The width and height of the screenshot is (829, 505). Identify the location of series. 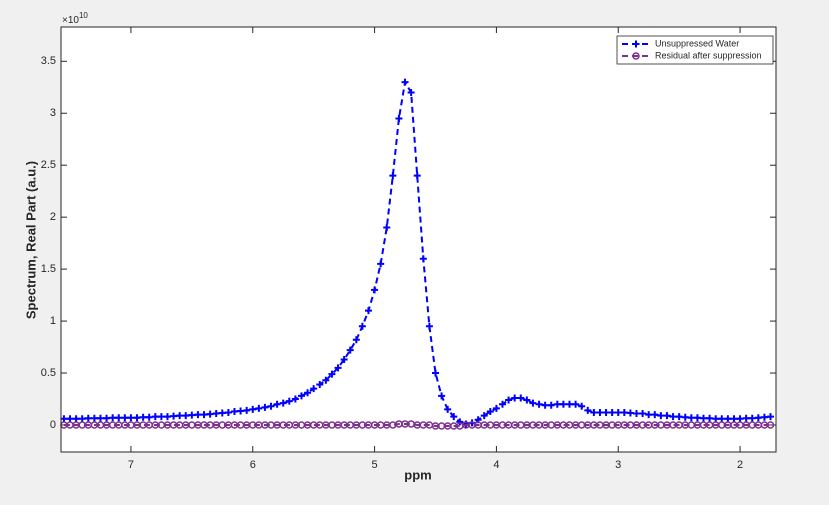
(417, 425).